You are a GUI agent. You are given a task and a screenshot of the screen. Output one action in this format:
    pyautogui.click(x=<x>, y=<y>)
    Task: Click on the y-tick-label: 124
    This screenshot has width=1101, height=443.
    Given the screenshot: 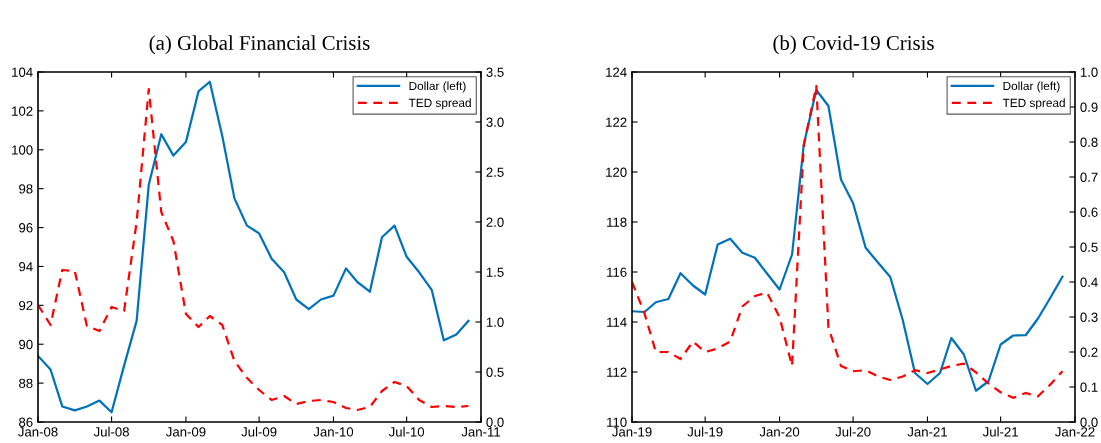 What is the action you would take?
    pyautogui.click(x=616, y=72)
    